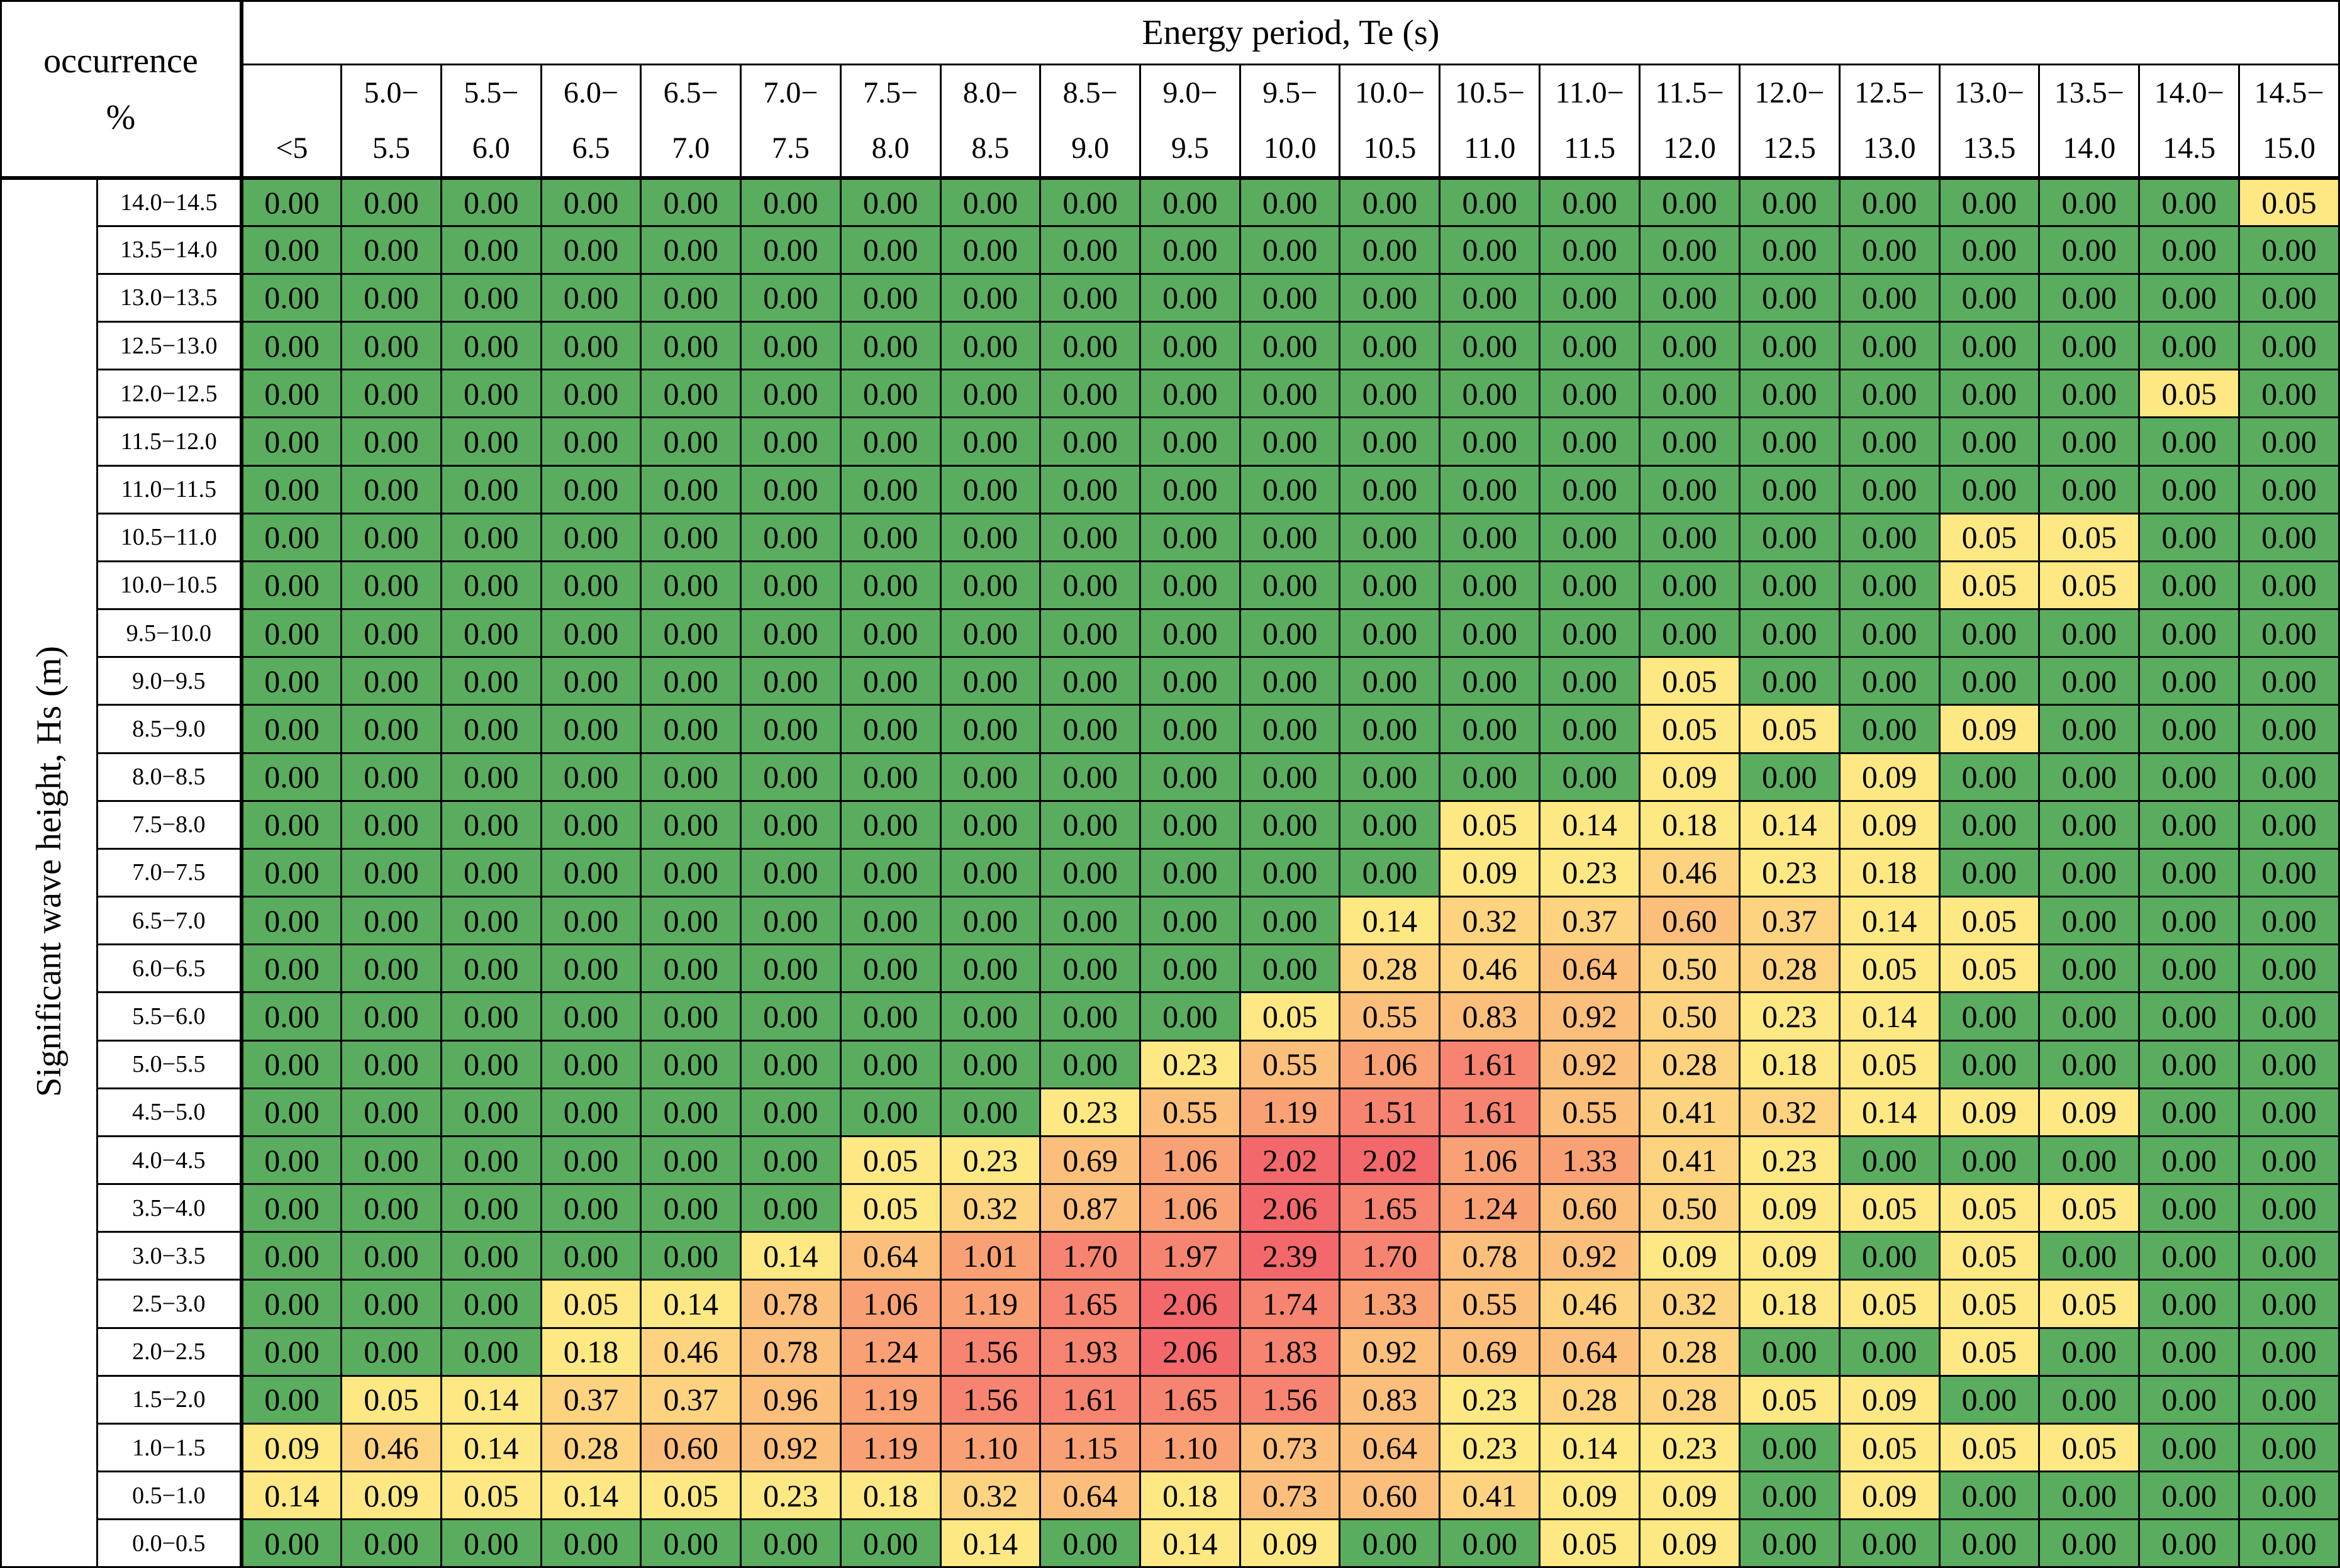  I want to click on column-header-line: 5.5, so click(391, 148).